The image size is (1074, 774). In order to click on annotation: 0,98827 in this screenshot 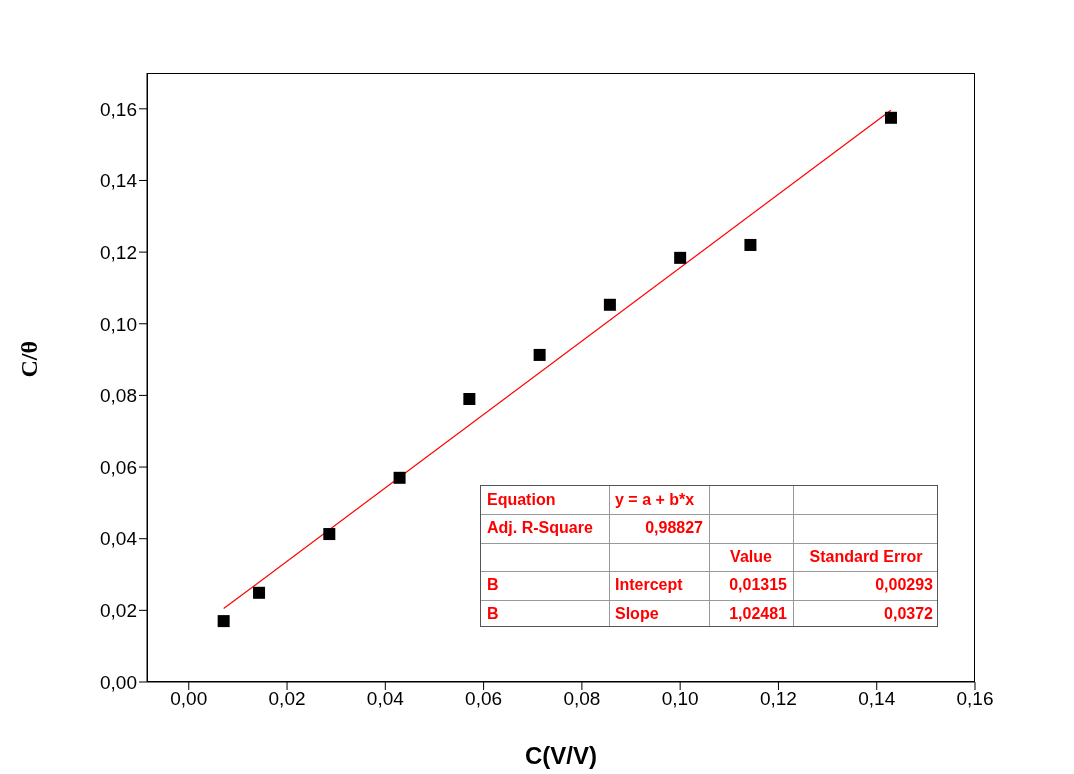, I will do `click(673, 528)`.